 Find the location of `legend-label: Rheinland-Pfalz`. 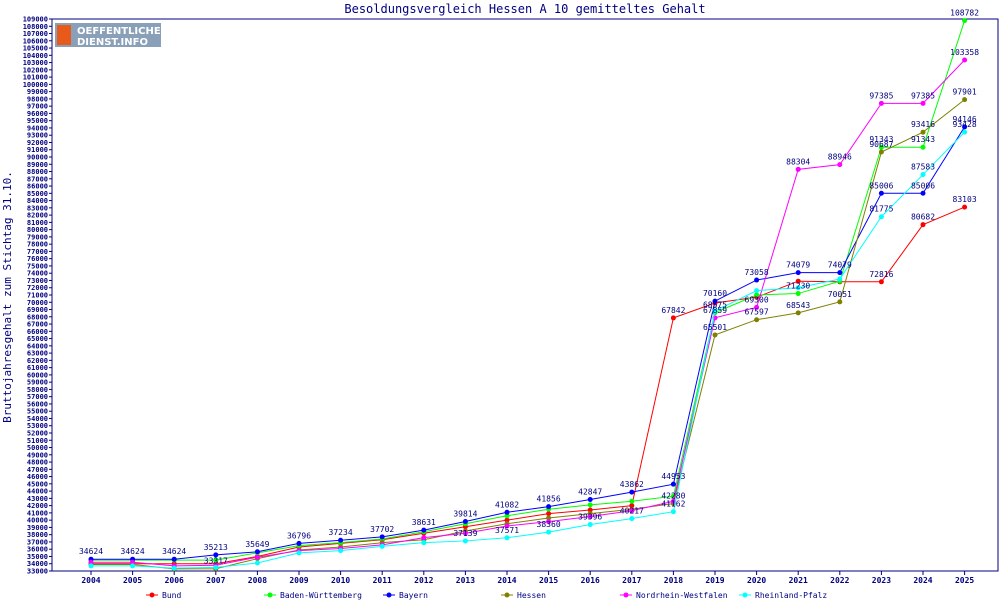

legend-label: Rheinland-Pfalz is located at coordinates (791, 595).